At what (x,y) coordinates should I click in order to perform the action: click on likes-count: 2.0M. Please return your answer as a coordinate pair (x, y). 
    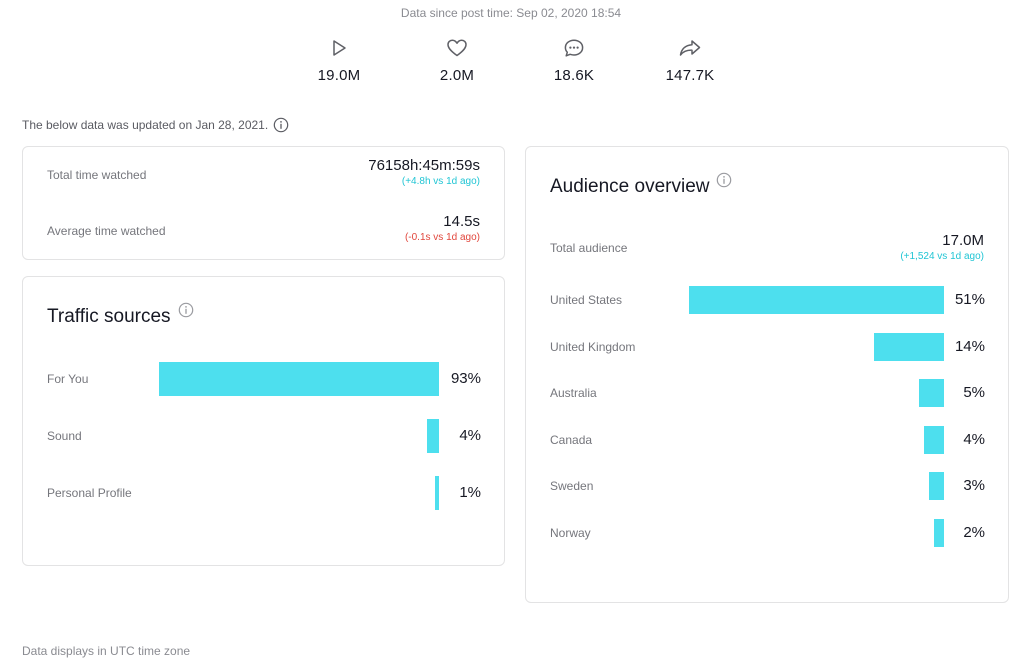
    Looking at the image, I should click on (457, 75).